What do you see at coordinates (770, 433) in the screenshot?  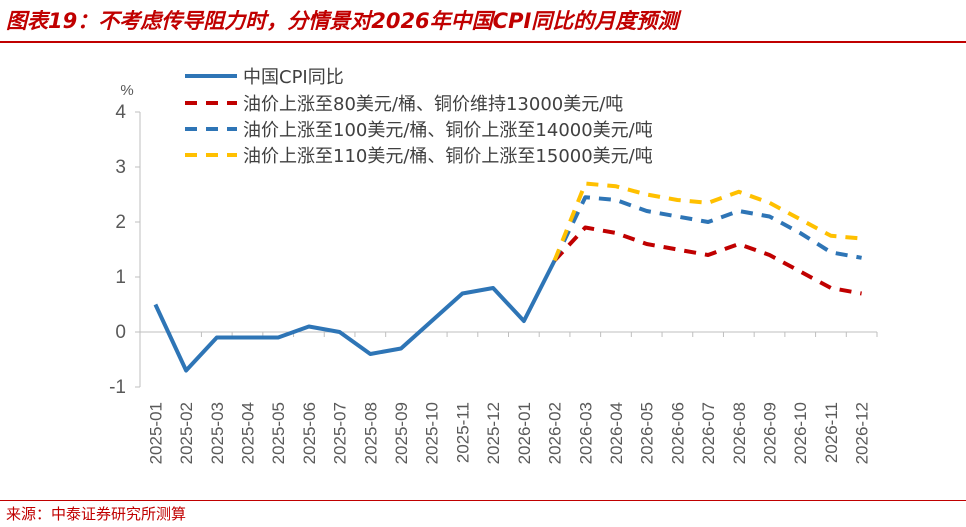 I see `x-tick-label: 2026-09` at bounding box center [770, 433].